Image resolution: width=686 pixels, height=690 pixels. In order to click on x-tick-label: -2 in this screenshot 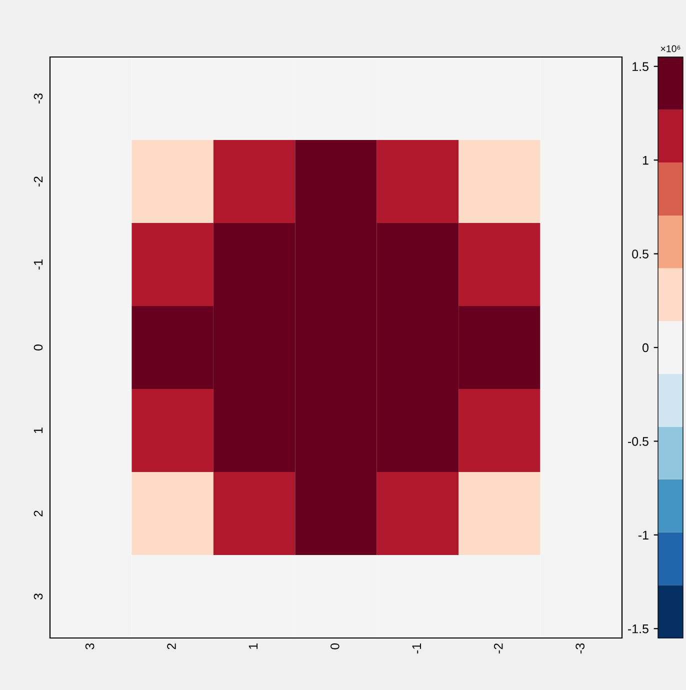, I will do `click(498, 648)`.